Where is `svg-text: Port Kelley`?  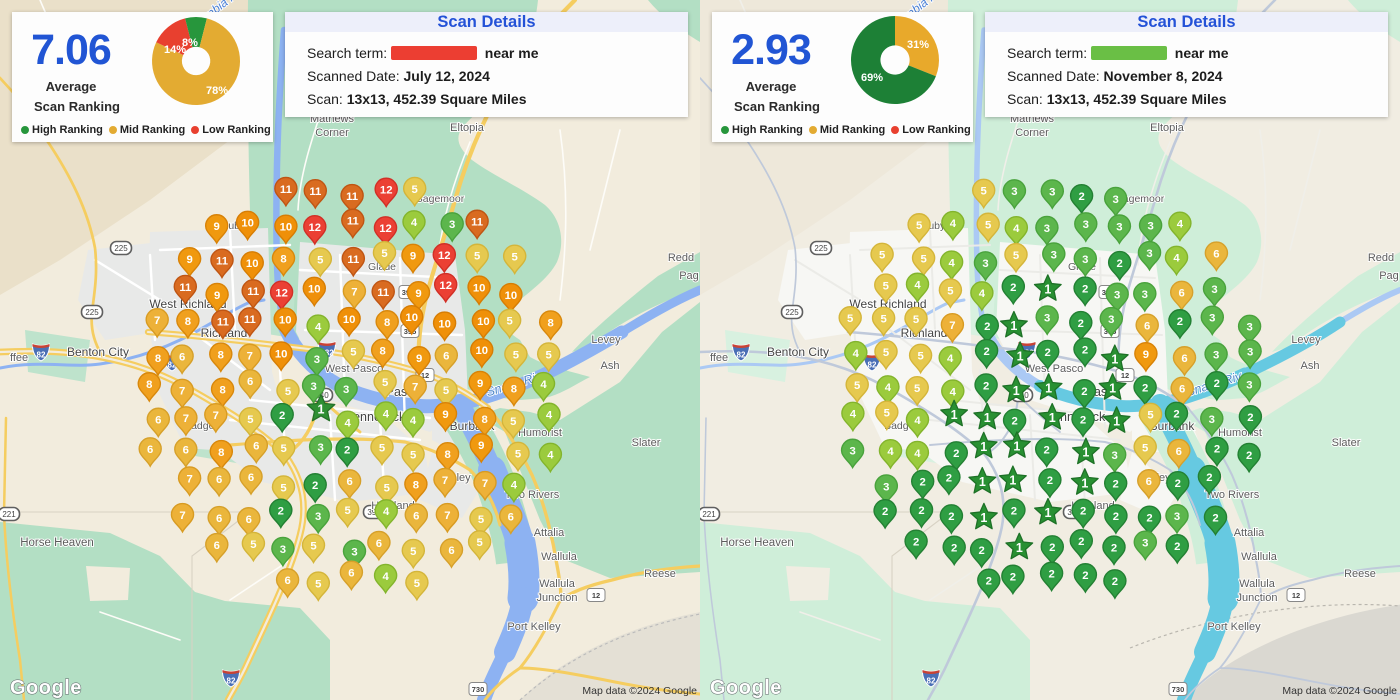
svg-text: Port Kelley is located at coordinates (534, 627).